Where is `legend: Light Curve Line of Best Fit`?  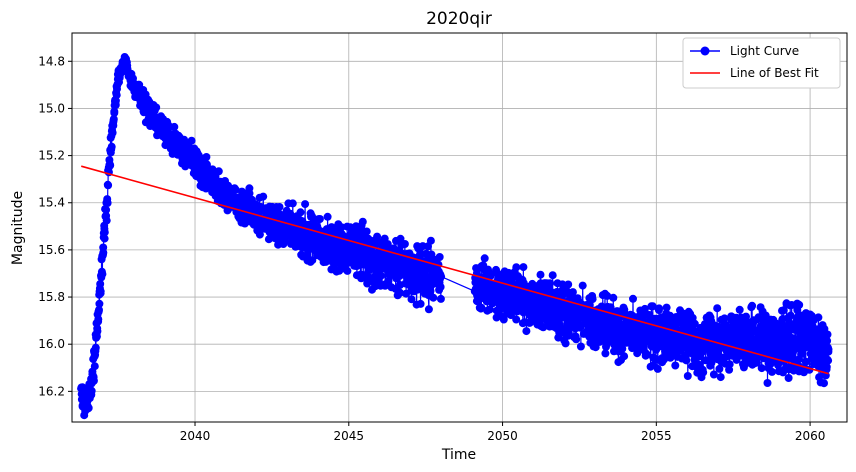
legend: Light Curve Line of Best Fit is located at coordinates (761, 63).